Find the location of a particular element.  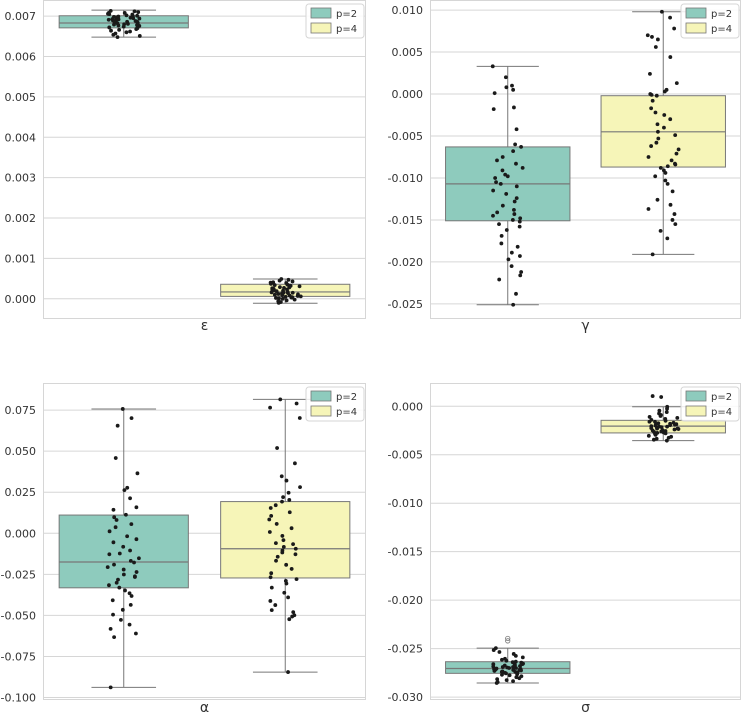

y-tick-label: -0.005 is located at coordinates (405, 455).